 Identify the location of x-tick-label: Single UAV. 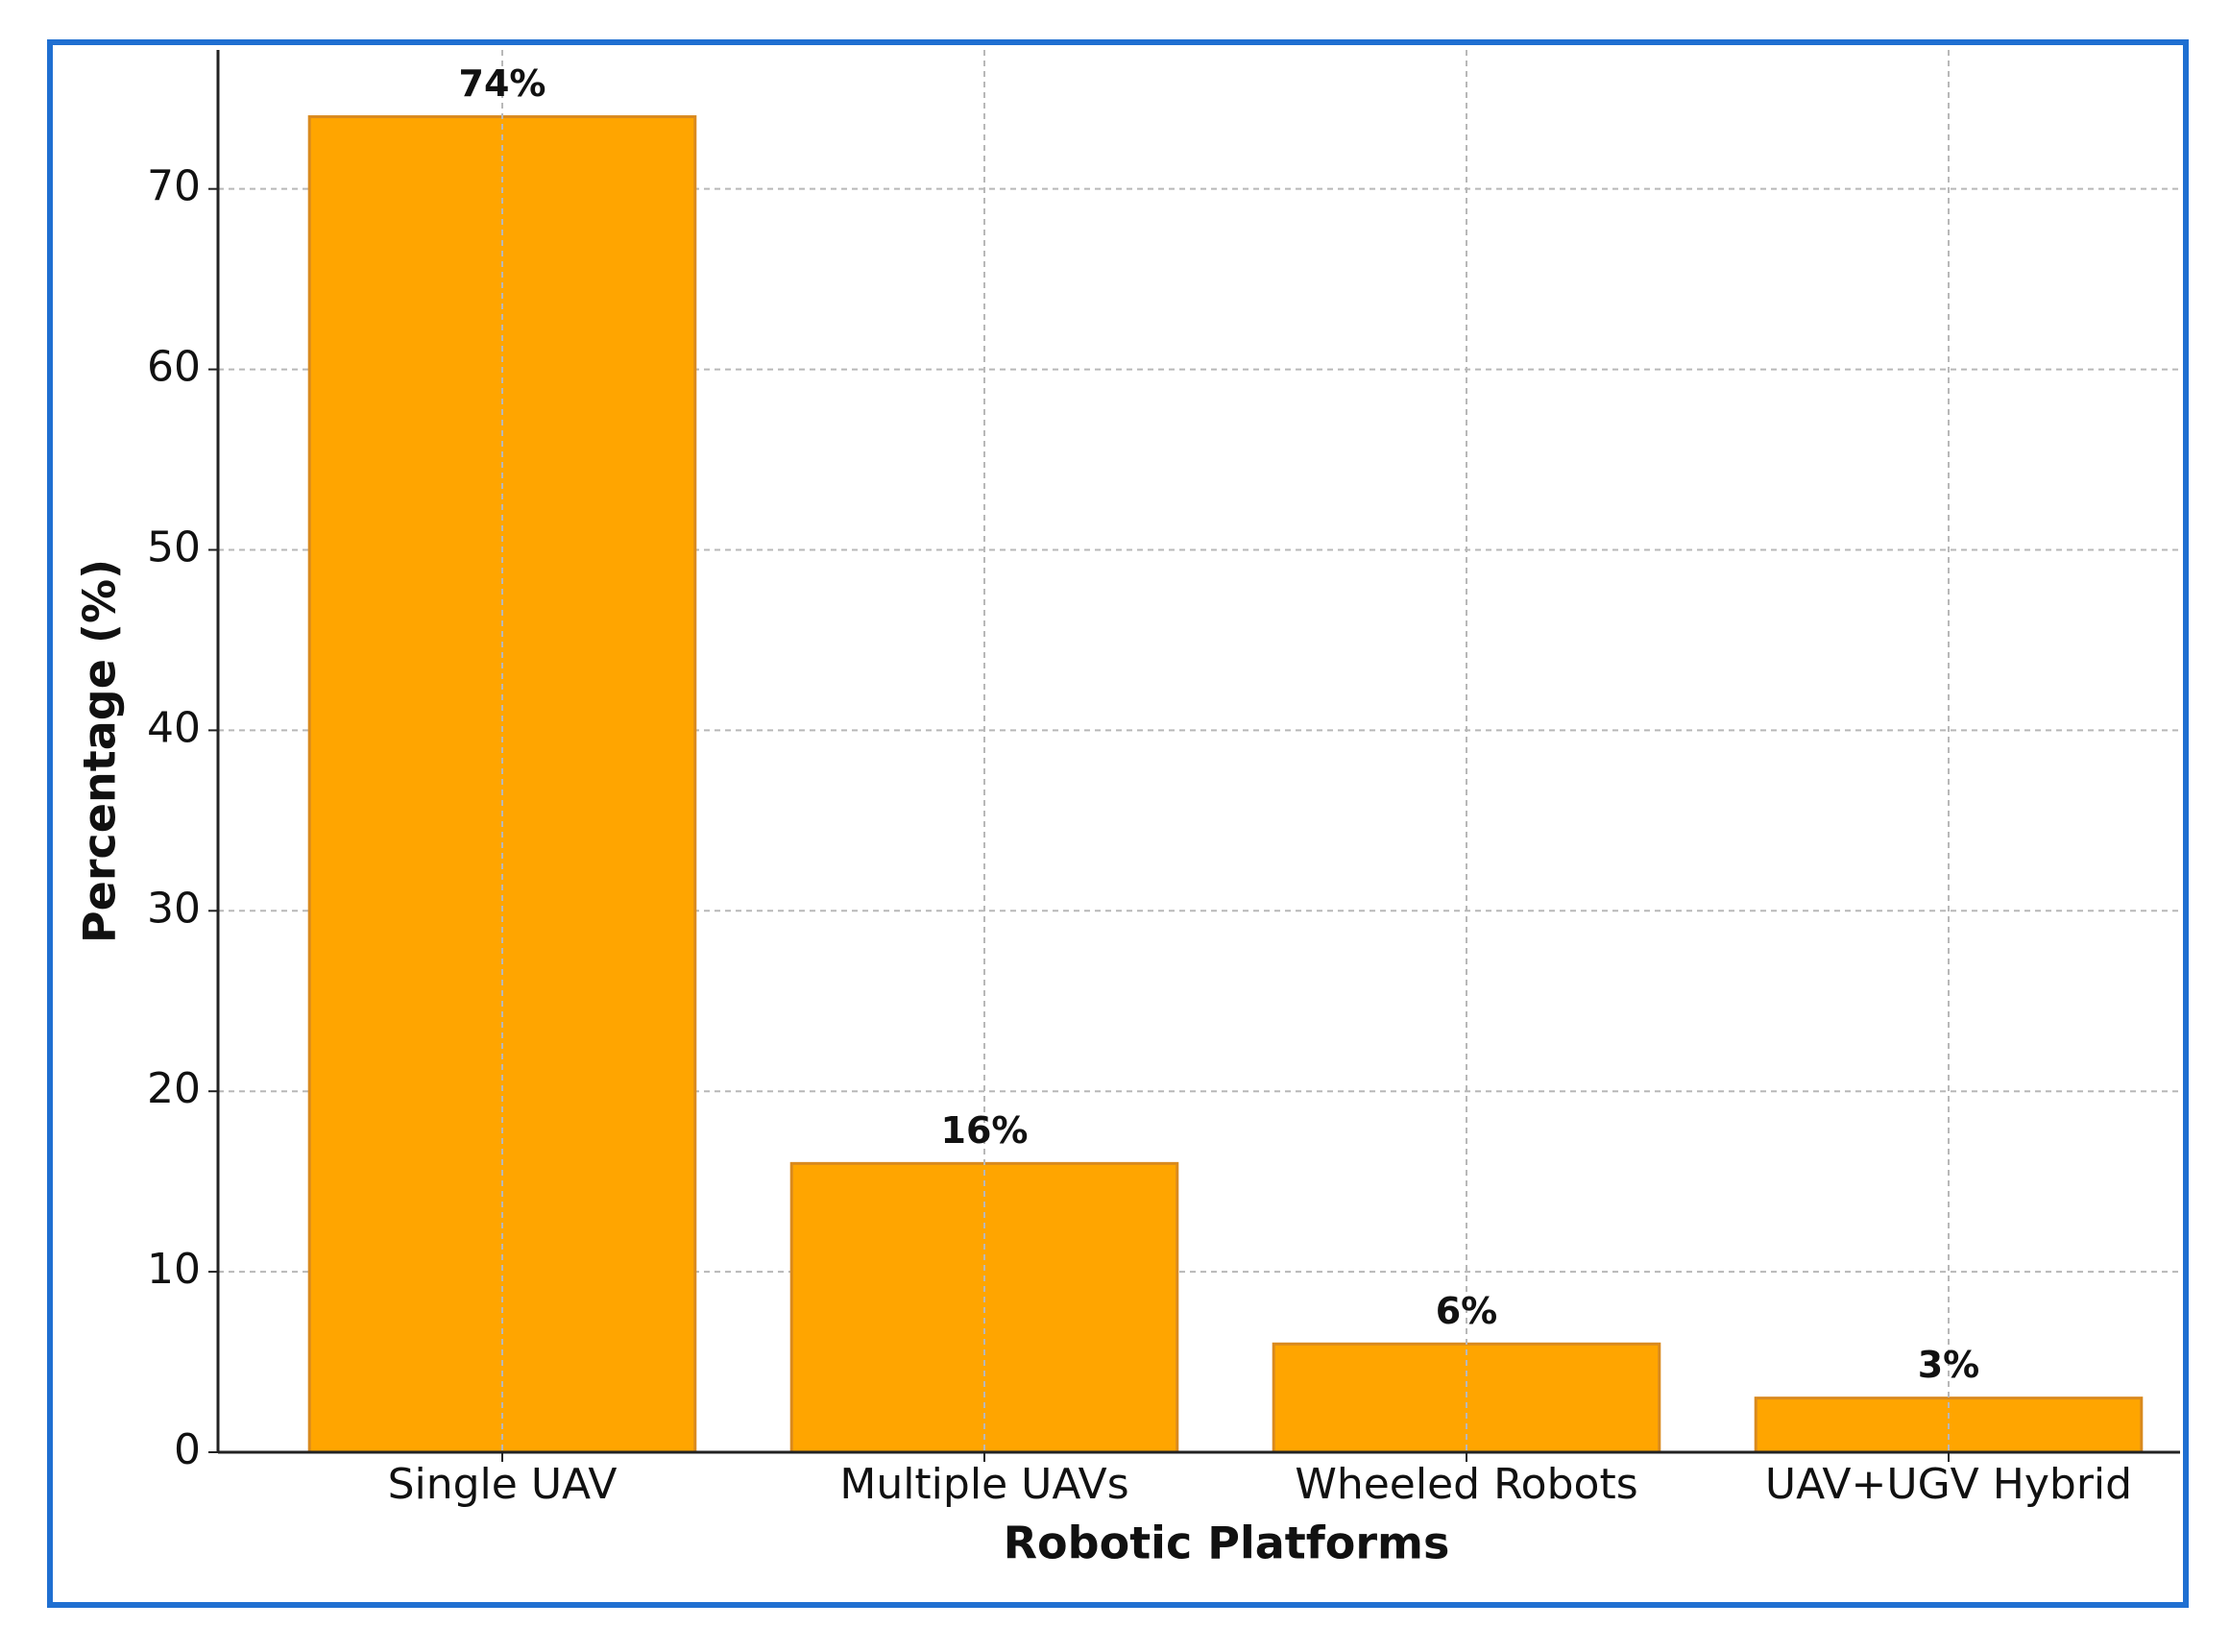
(503, 1484).